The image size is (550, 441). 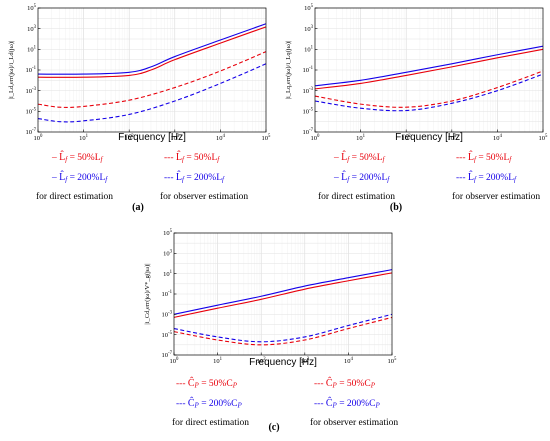 What do you see at coordinates (147, 293) in the screenshot?
I see `y-axis-label: |i_Cd,err(jω)/V*_g(jω)|` at bounding box center [147, 293].